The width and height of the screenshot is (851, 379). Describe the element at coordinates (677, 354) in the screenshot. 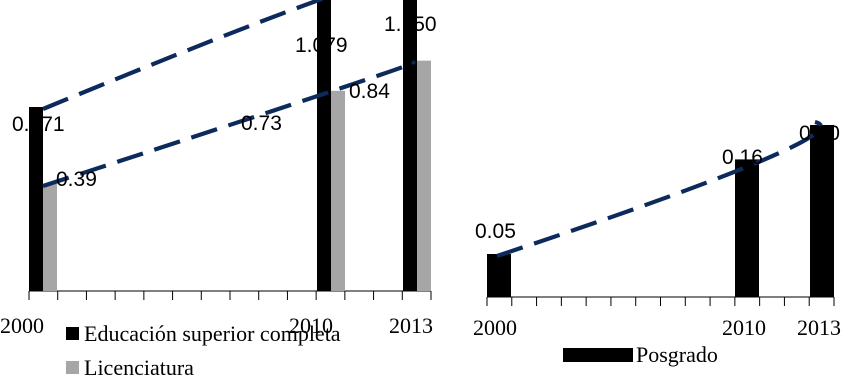

I see `legend-label: Posgrado` at that location.